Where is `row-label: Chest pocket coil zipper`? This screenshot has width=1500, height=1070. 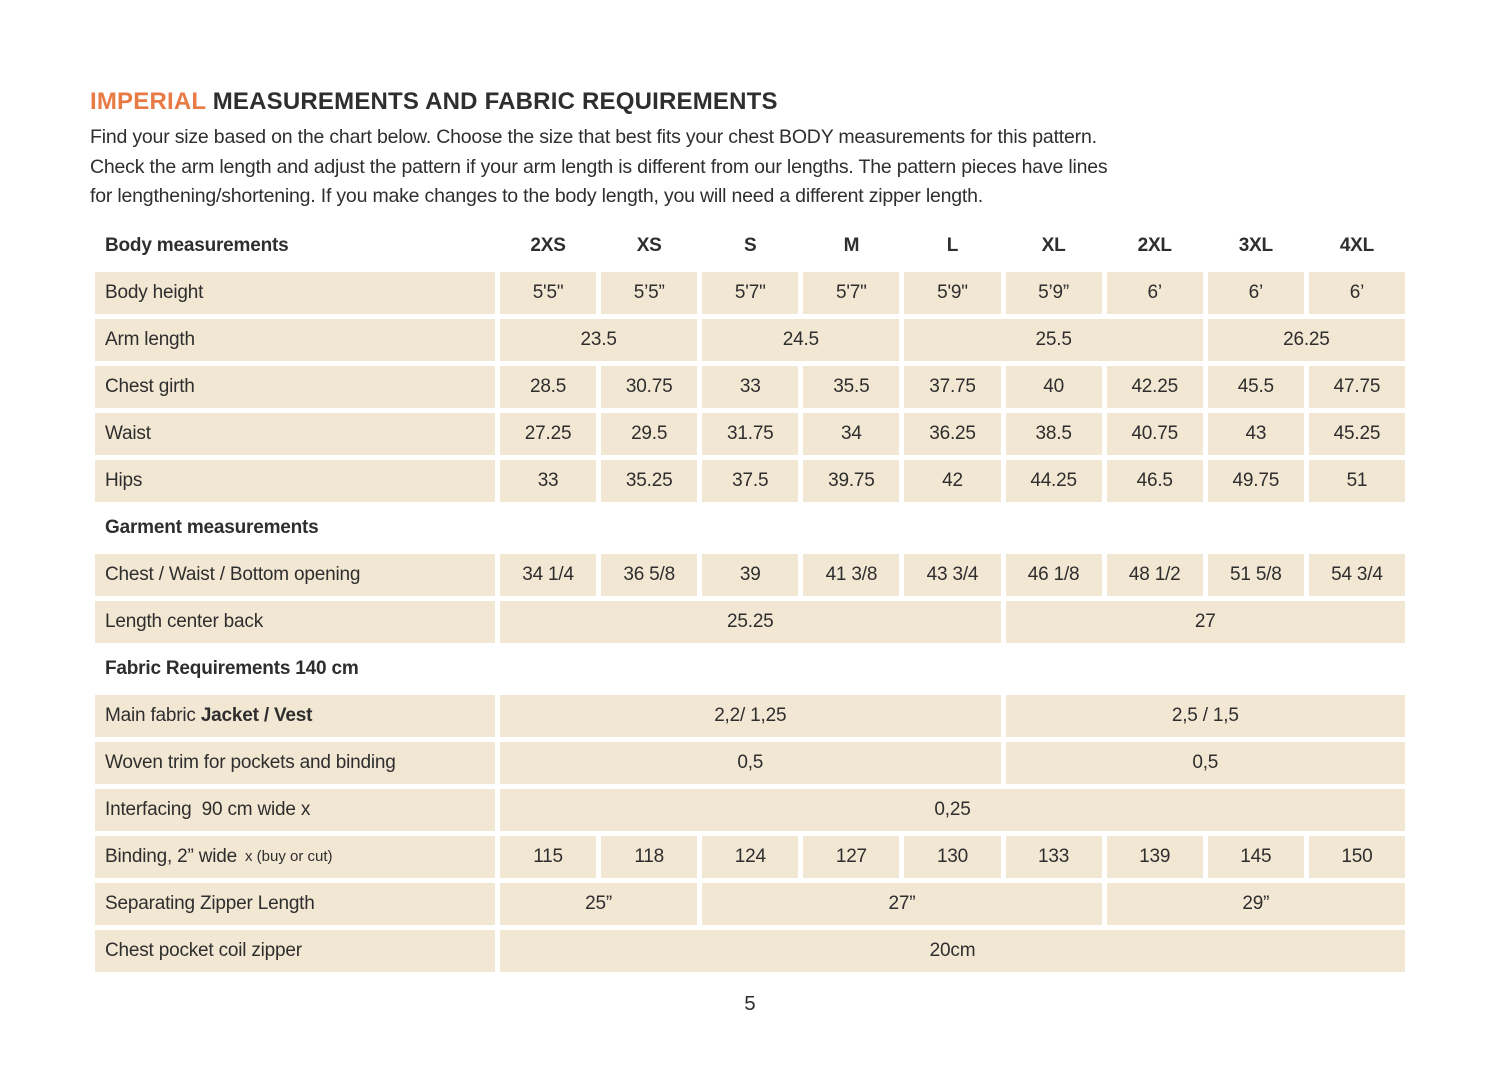
row-label: Chest pocket coil zipper is located at coordinates (295, 950).